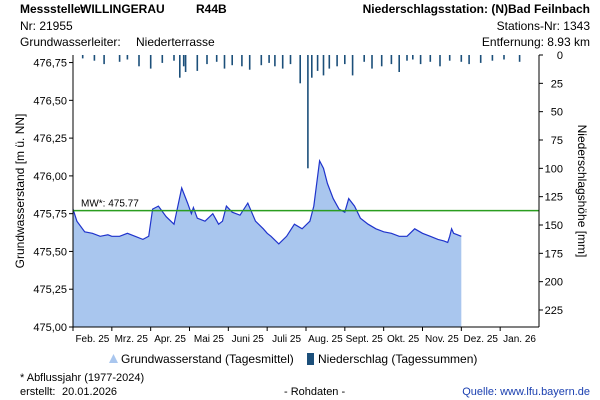  I want to click on y2-tick-label: 175, so click(554, 254).